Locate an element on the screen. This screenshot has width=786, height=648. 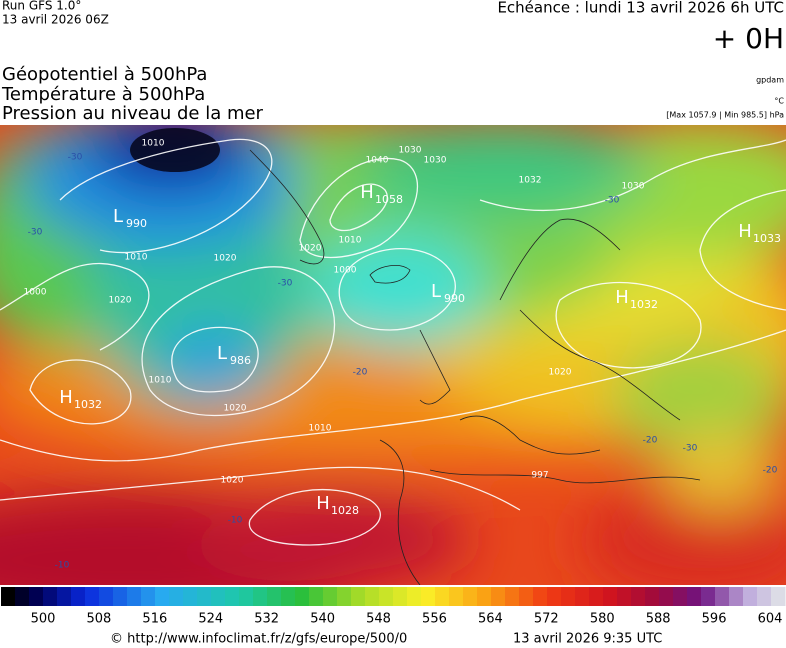
colorbar-label: 604 is located at coordinates (770, 619).